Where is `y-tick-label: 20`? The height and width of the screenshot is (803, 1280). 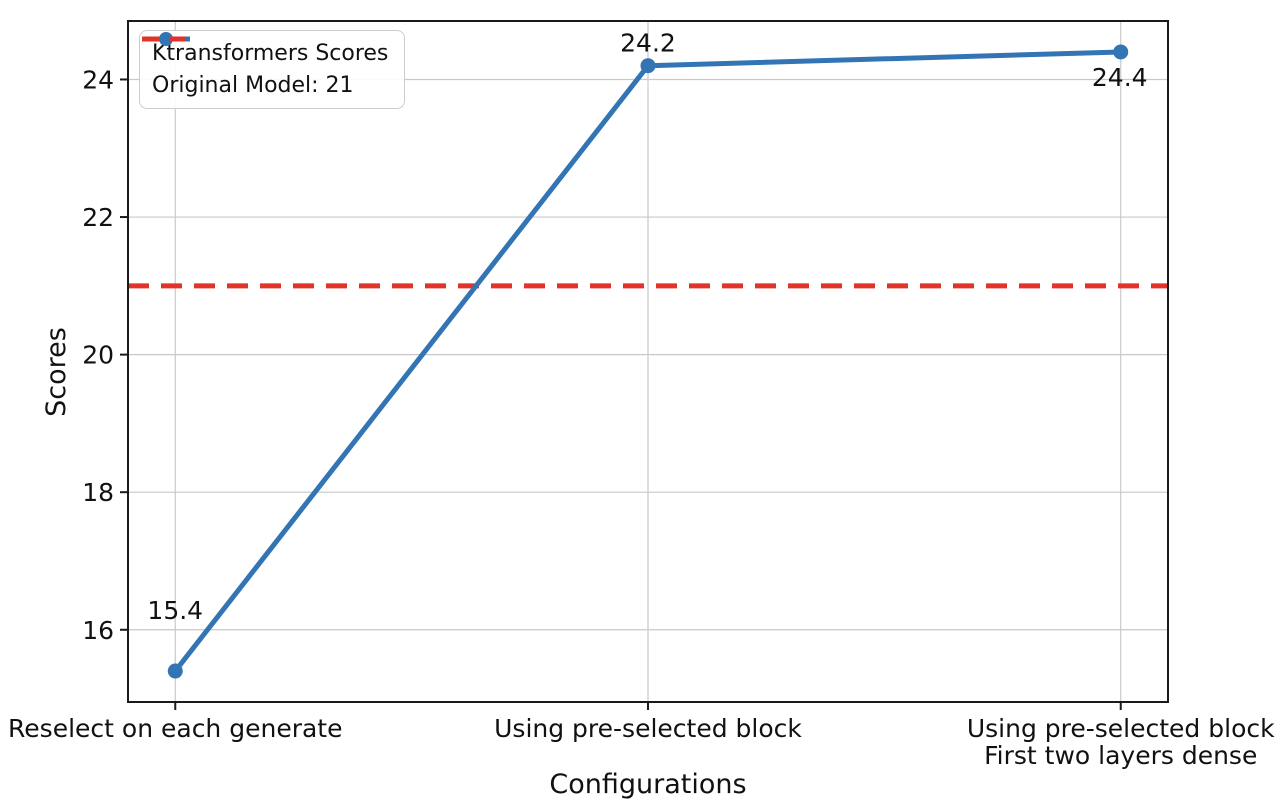 y-tick-label: 20 is located at coordinates (98, 355).